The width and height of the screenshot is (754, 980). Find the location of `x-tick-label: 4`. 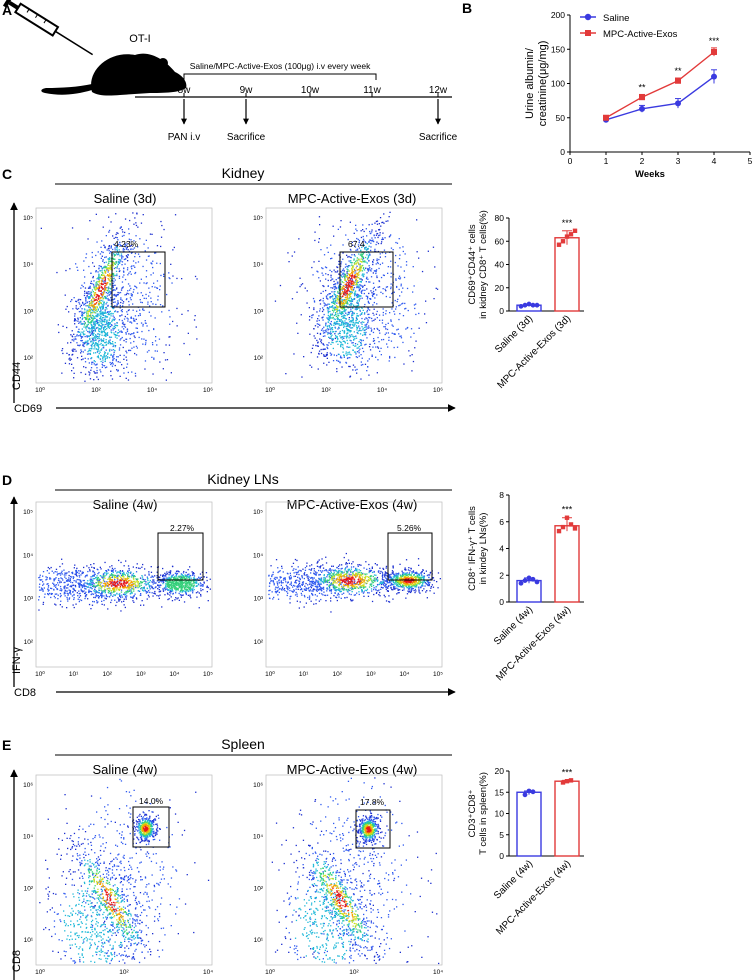

x-tick-label: 4 is located at coordinates (714, 161).